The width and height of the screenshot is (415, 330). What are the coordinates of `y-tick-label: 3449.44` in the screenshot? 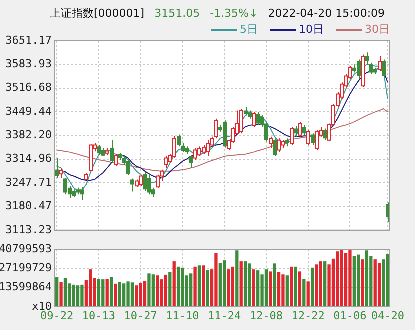 It's located at (29, 111).